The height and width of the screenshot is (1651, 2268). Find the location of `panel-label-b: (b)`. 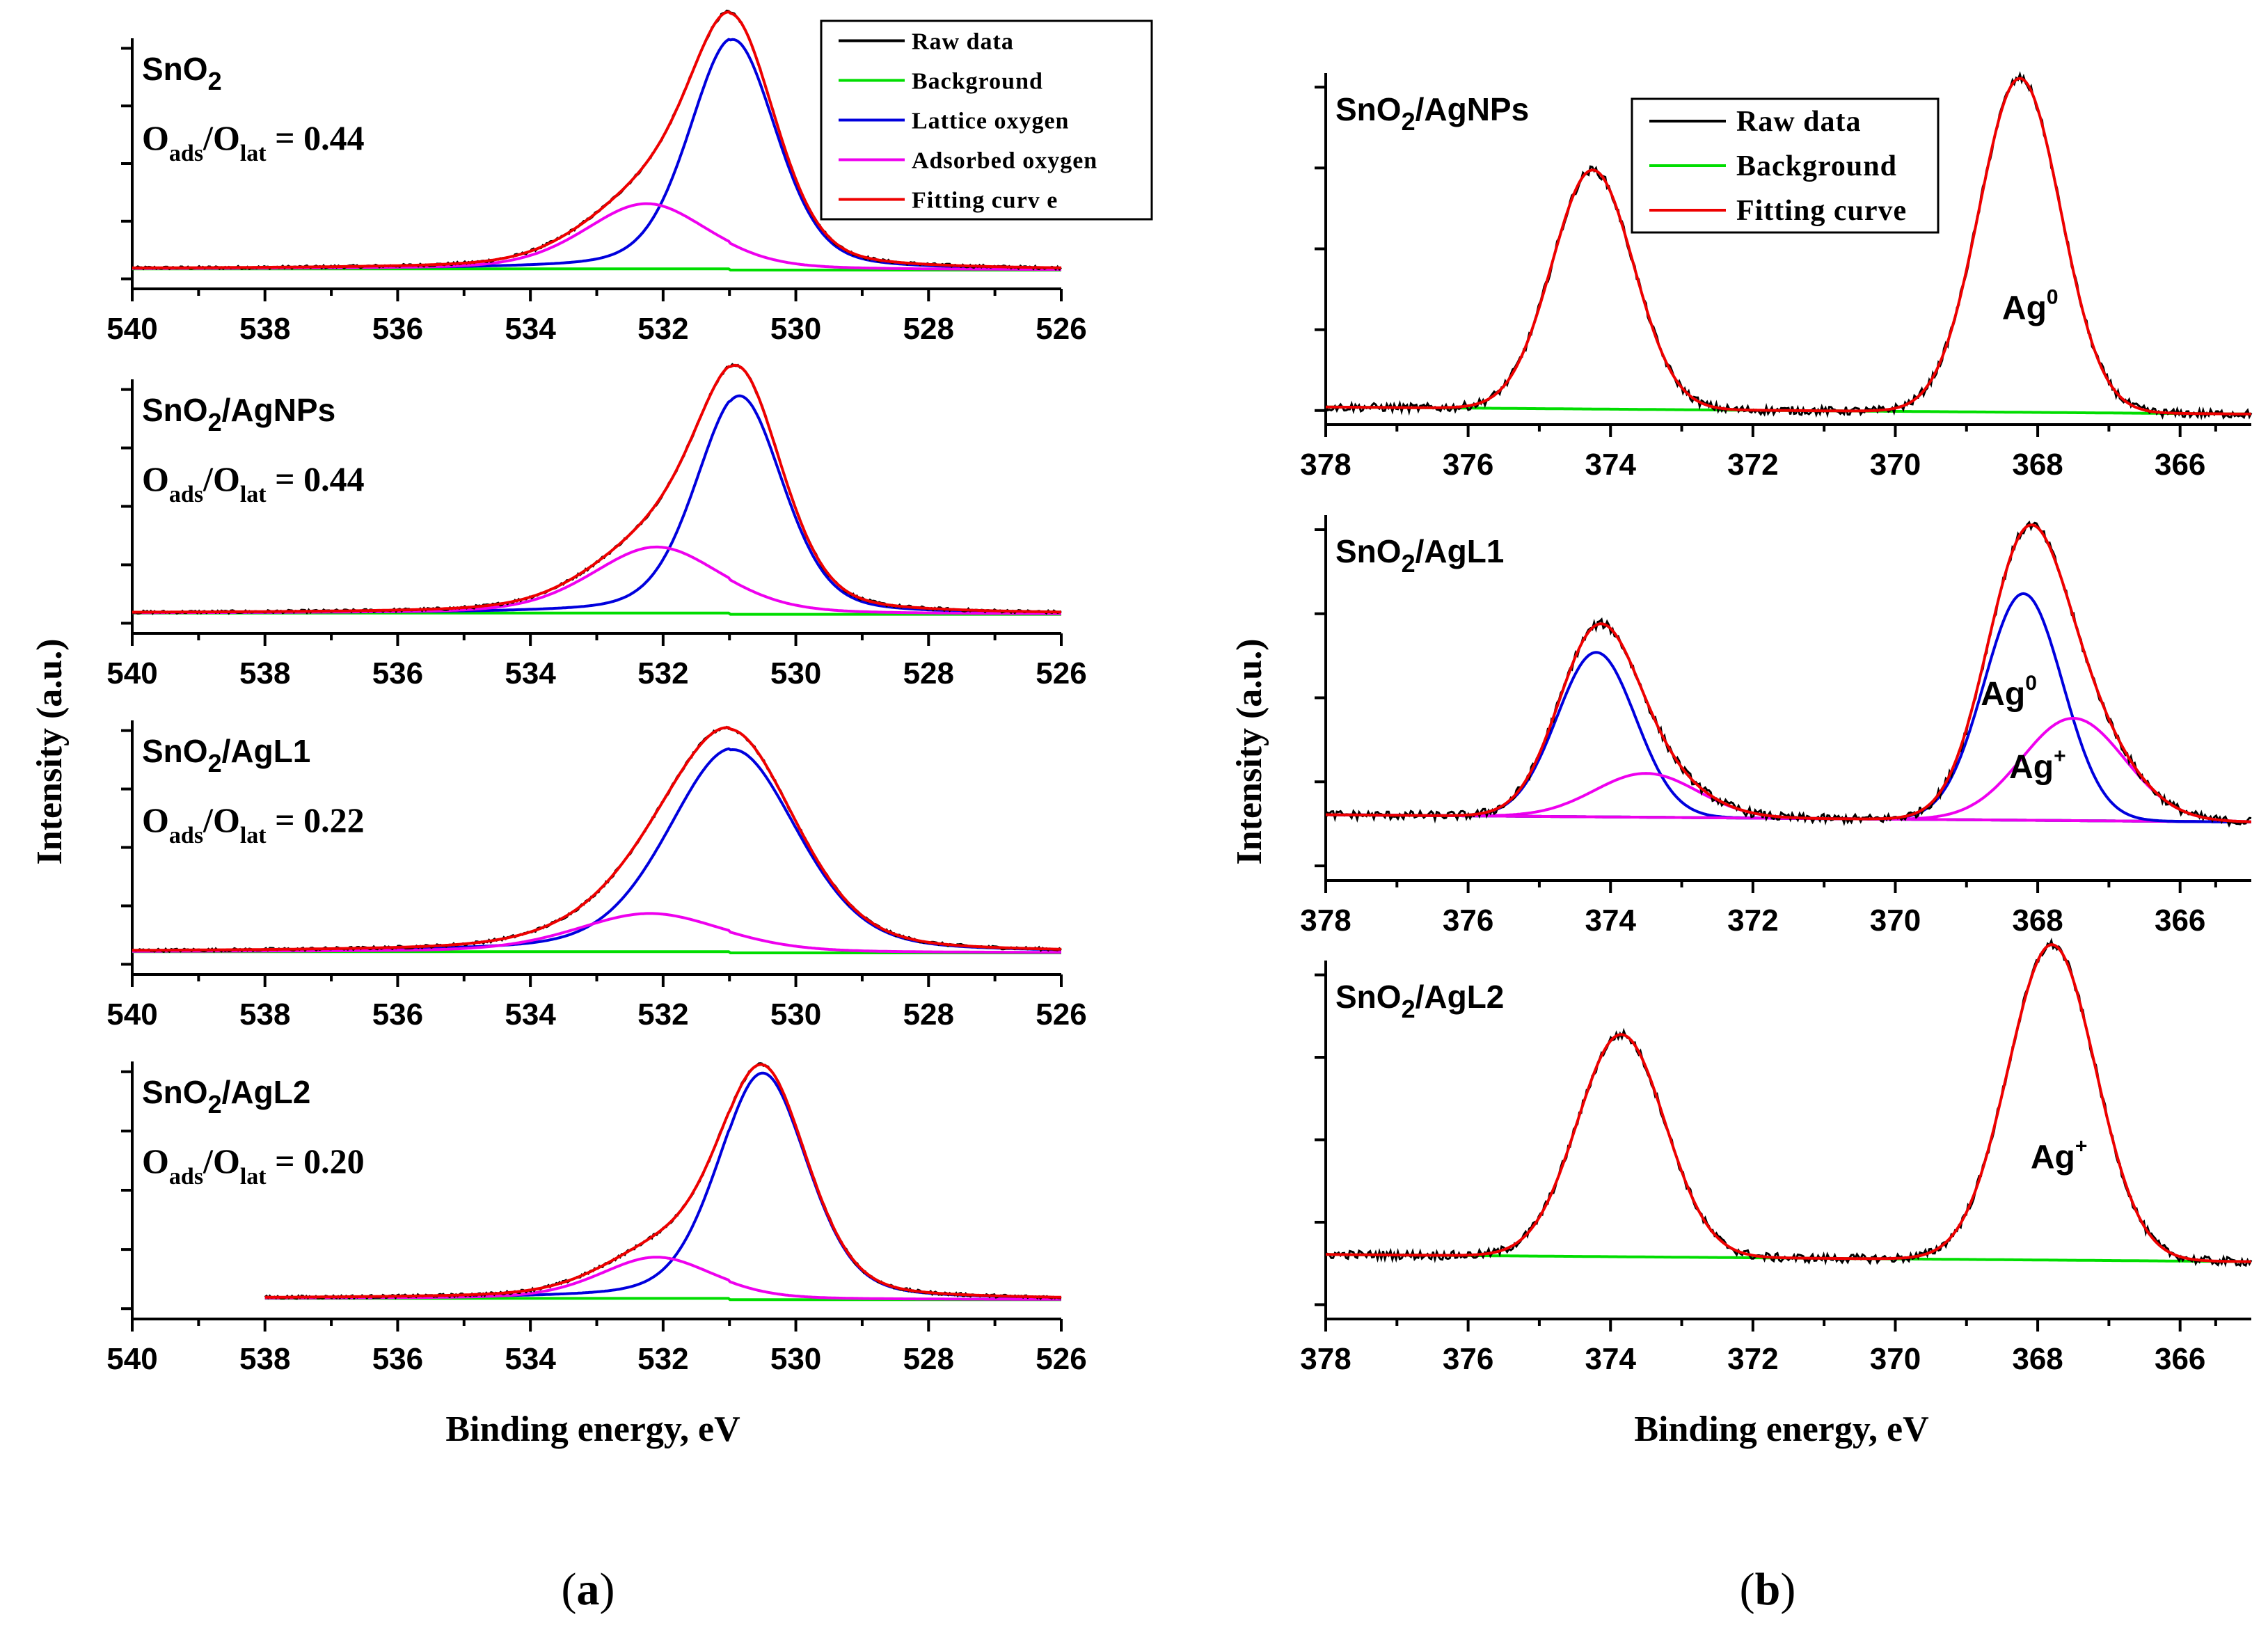

panel-label-b: (b) is located at coordinates (1768, 1589).